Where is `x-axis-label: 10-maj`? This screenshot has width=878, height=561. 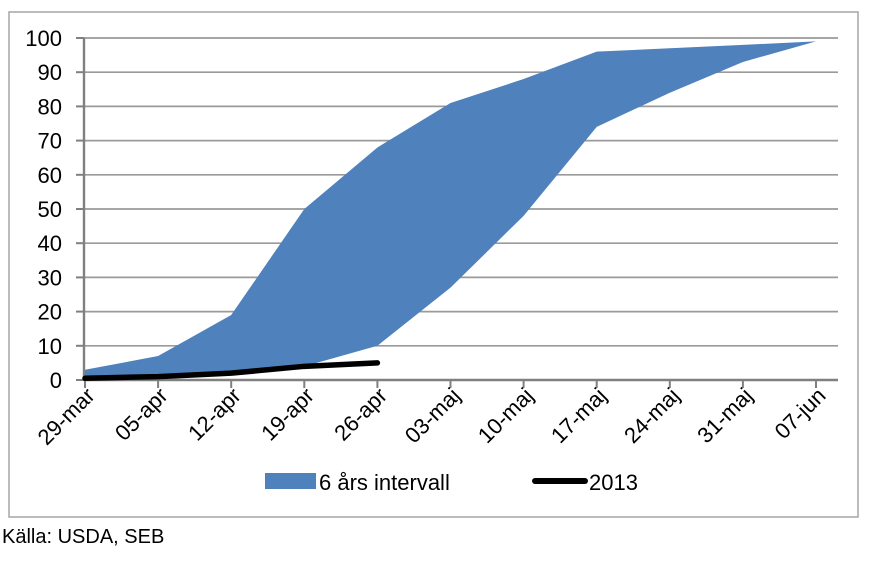 x-axis-label: 10-maj is located at coordinates (505, 415).